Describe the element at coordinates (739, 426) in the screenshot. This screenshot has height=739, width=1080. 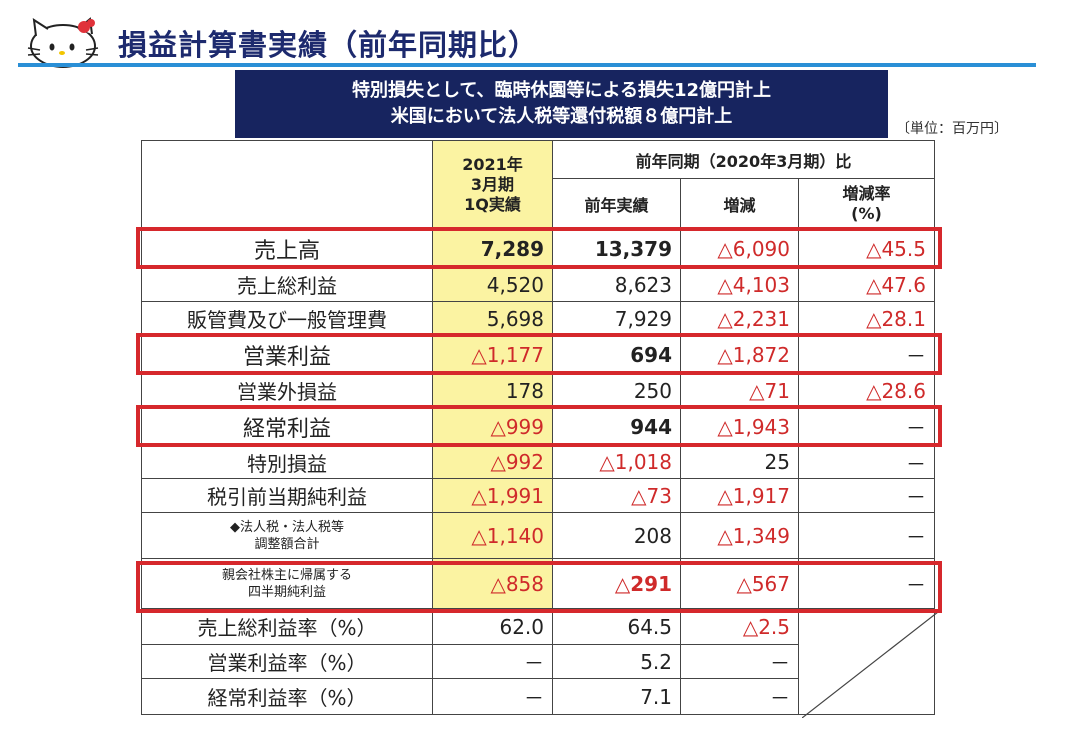
I see `cell-change: △1,943` at that location.